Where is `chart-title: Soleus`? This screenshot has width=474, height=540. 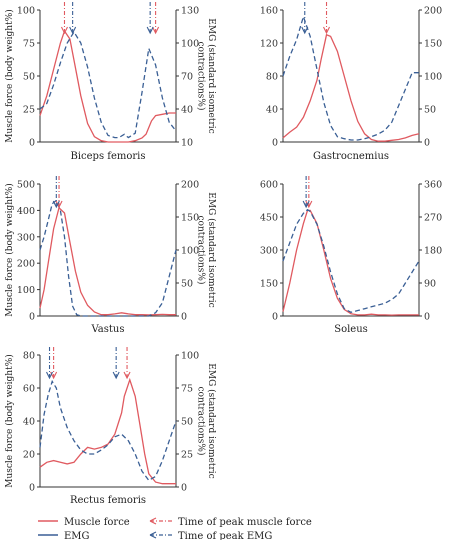 chart-title: Soleus is located at coordinates (351, 329).